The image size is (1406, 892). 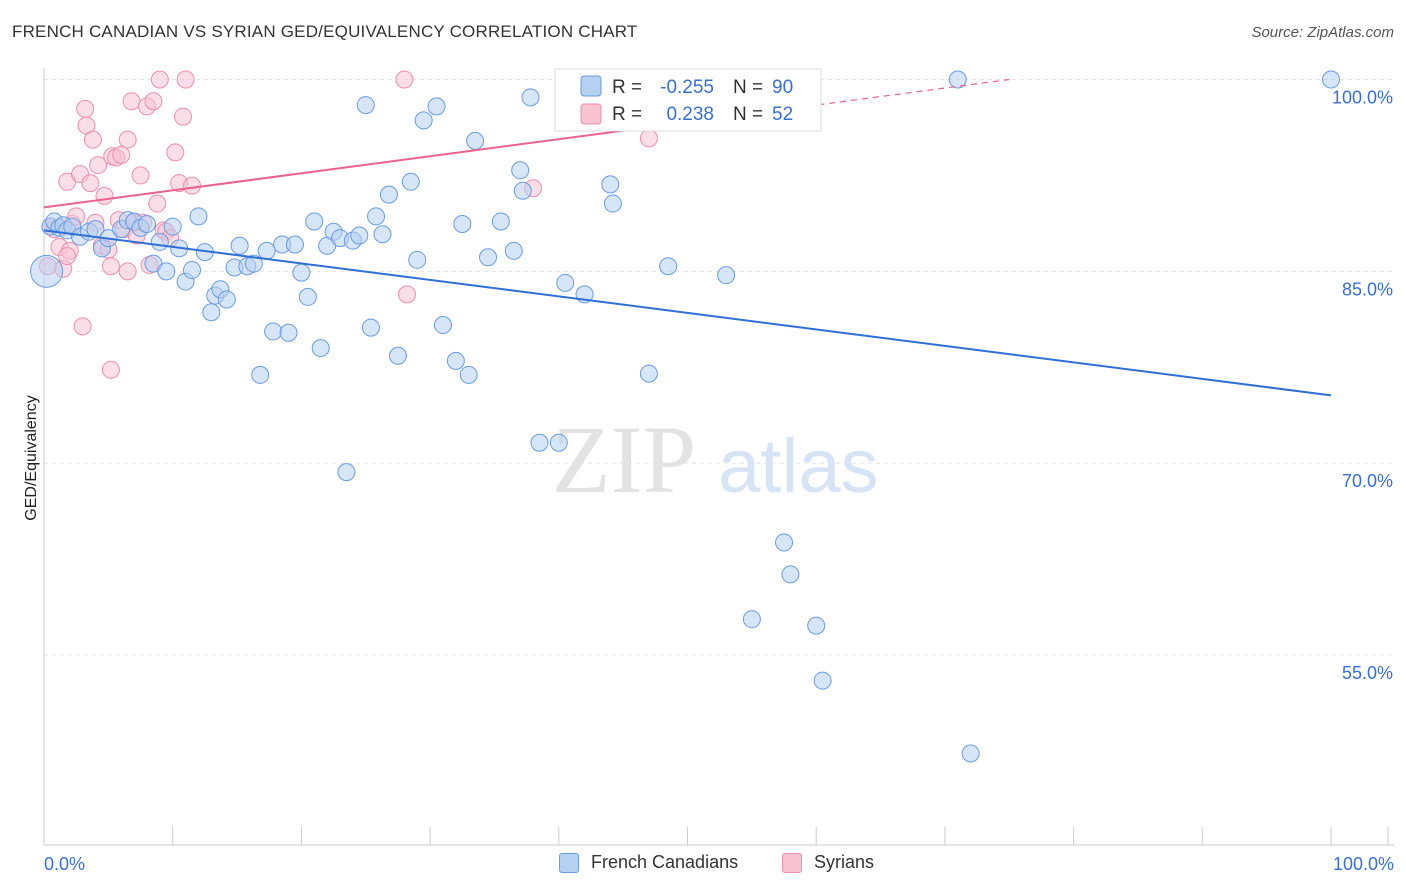 What do you see at coordinates (1367, 673) in the screenshot?
I see `y-tick-label: 55.0%` at bounding box center [1367, 673].